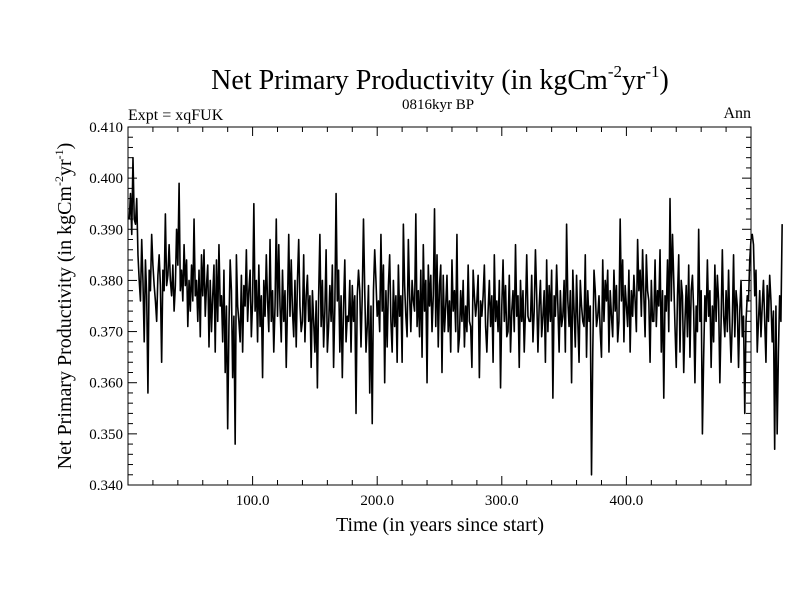 This screenshot has height=600, width=800. Describe the element at coordinates (502, 501) in the screenshot. I see `x-tick-label: 300.0` at that location.